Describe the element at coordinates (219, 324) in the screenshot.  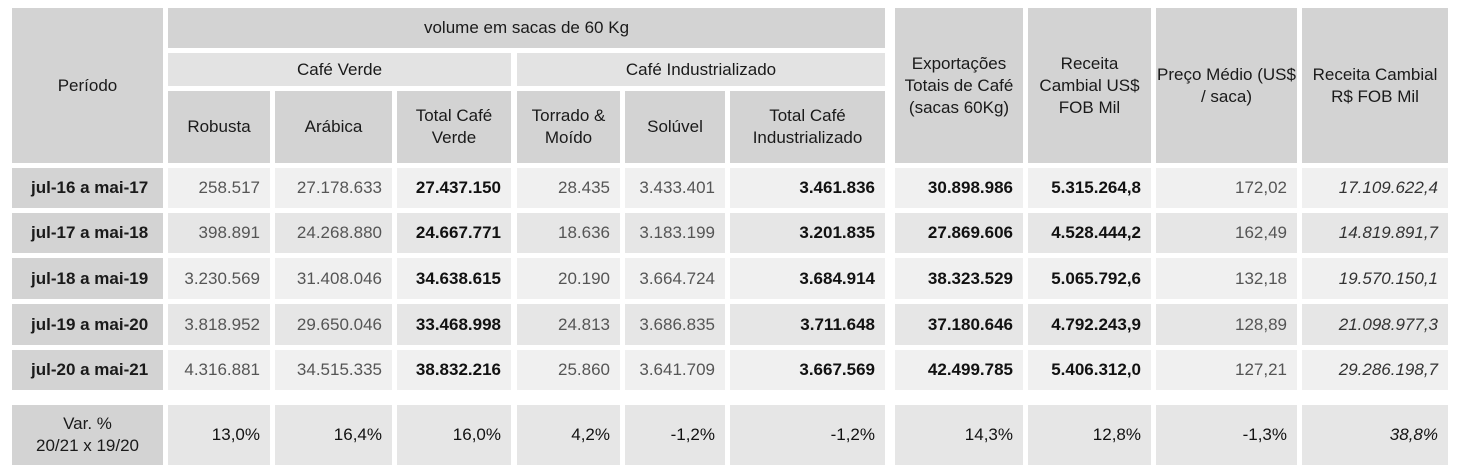
I see `cell-robusta: 3.818.952` at that location.